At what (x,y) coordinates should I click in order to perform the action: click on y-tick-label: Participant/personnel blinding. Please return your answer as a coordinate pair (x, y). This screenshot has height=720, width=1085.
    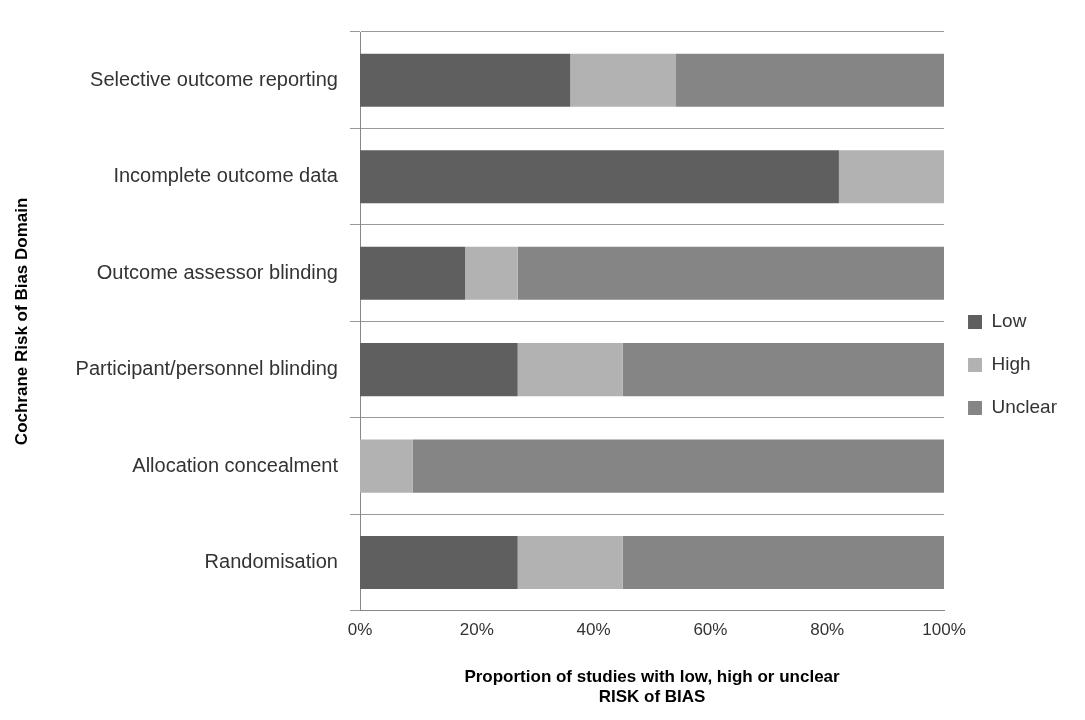
    Looking at the image, I should click on (206, 368).